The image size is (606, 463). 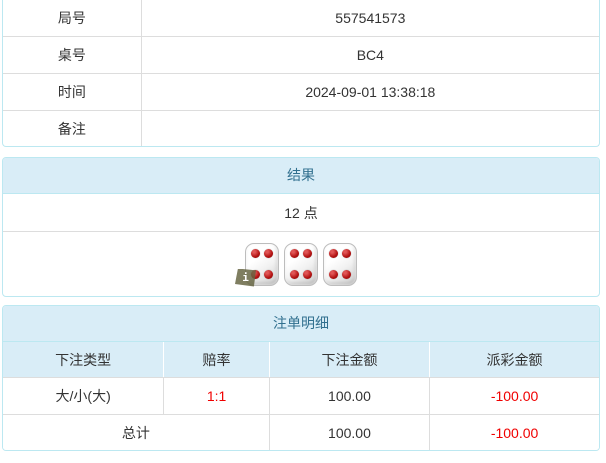 I want to click on time-label: 时间, so click(x=72, y=92).